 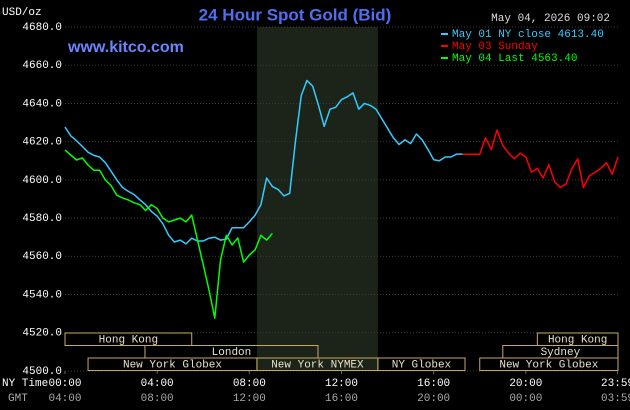 What do you see at coordinates (42, 257) in the screenshot?
I see `y-tick-label: 4560.0` at bounding box center [42, 257].